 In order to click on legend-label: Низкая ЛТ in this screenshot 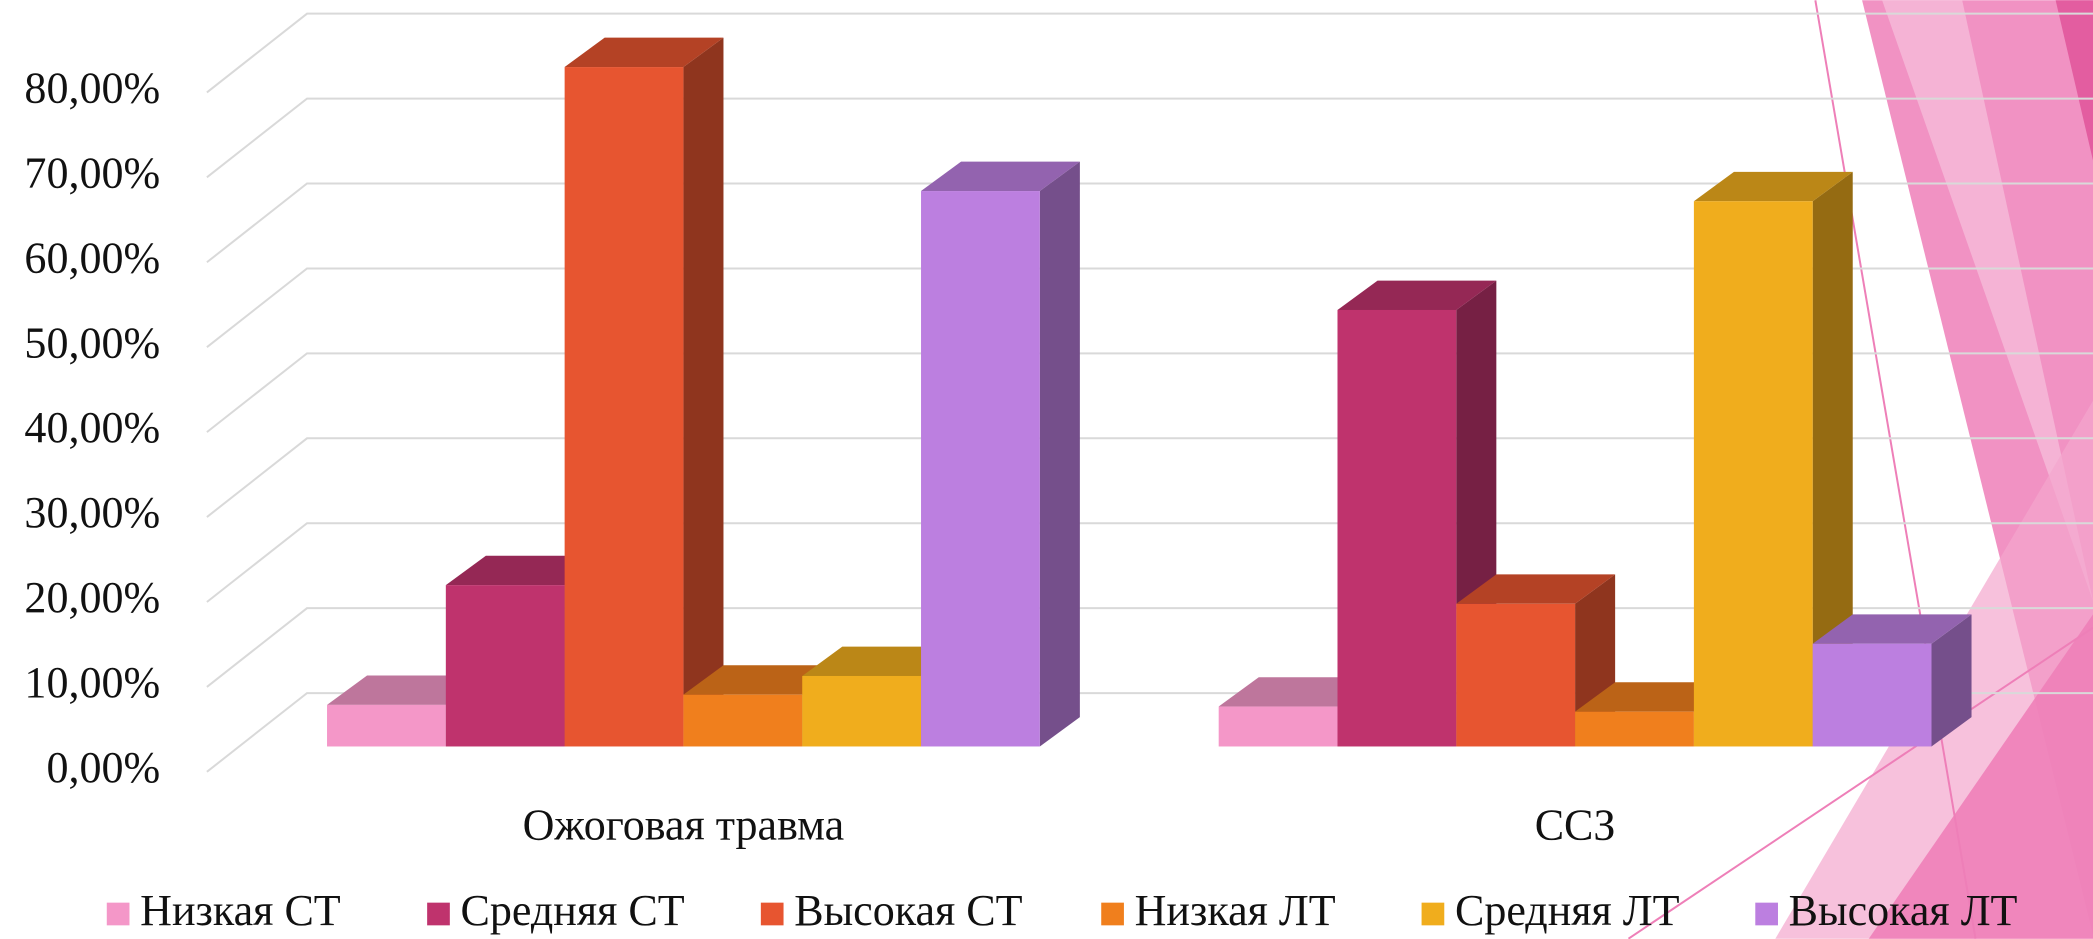, I will do `click(1235, 910)`.